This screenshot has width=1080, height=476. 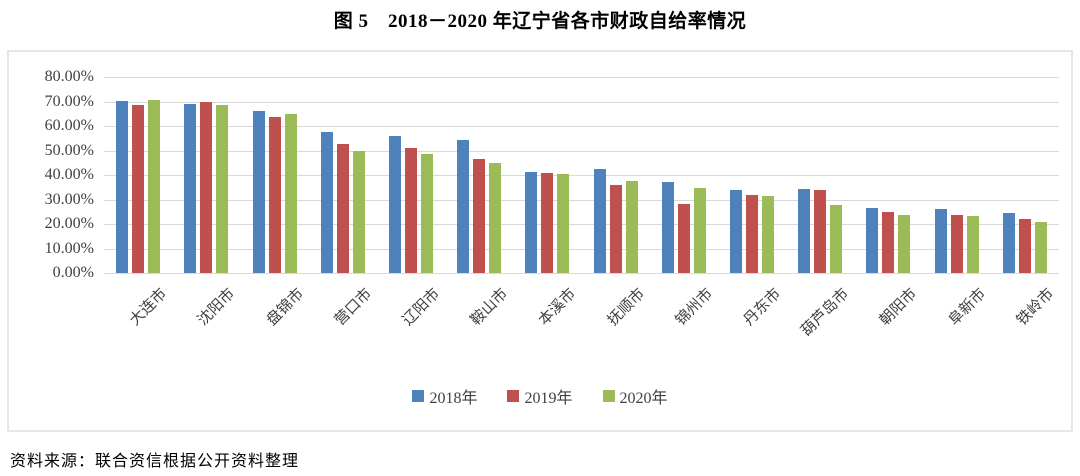 I want to click on y-axis-tick-label: 20.00%, so click(x=69, y=223).